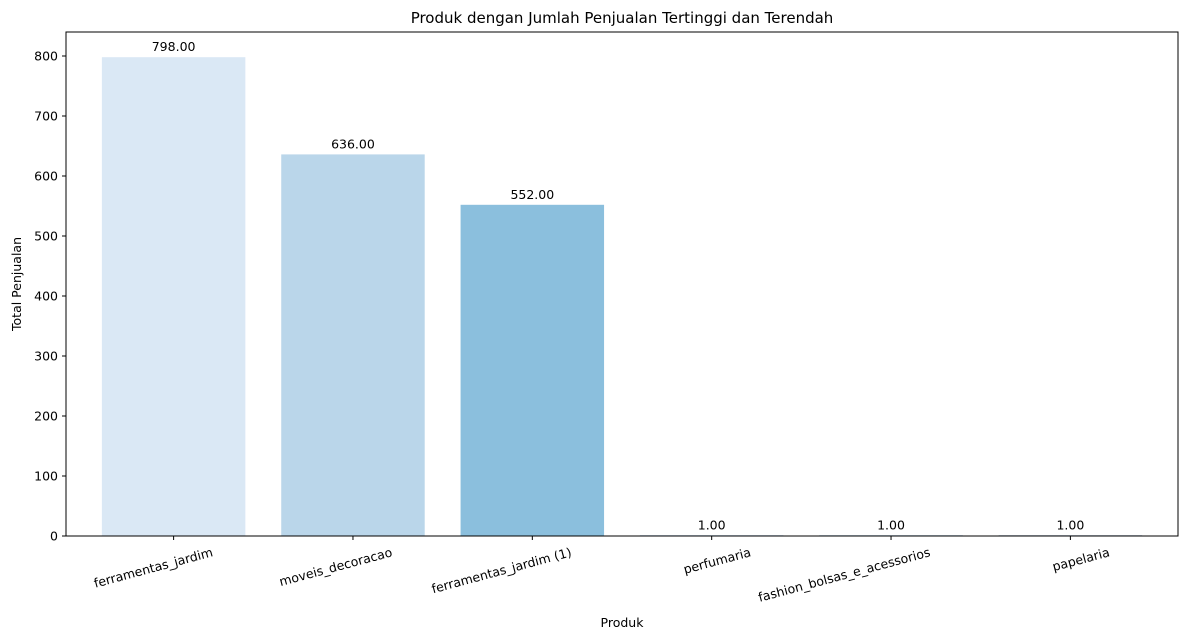  I want to click on y-tick-label: 0, so click(54, 536).